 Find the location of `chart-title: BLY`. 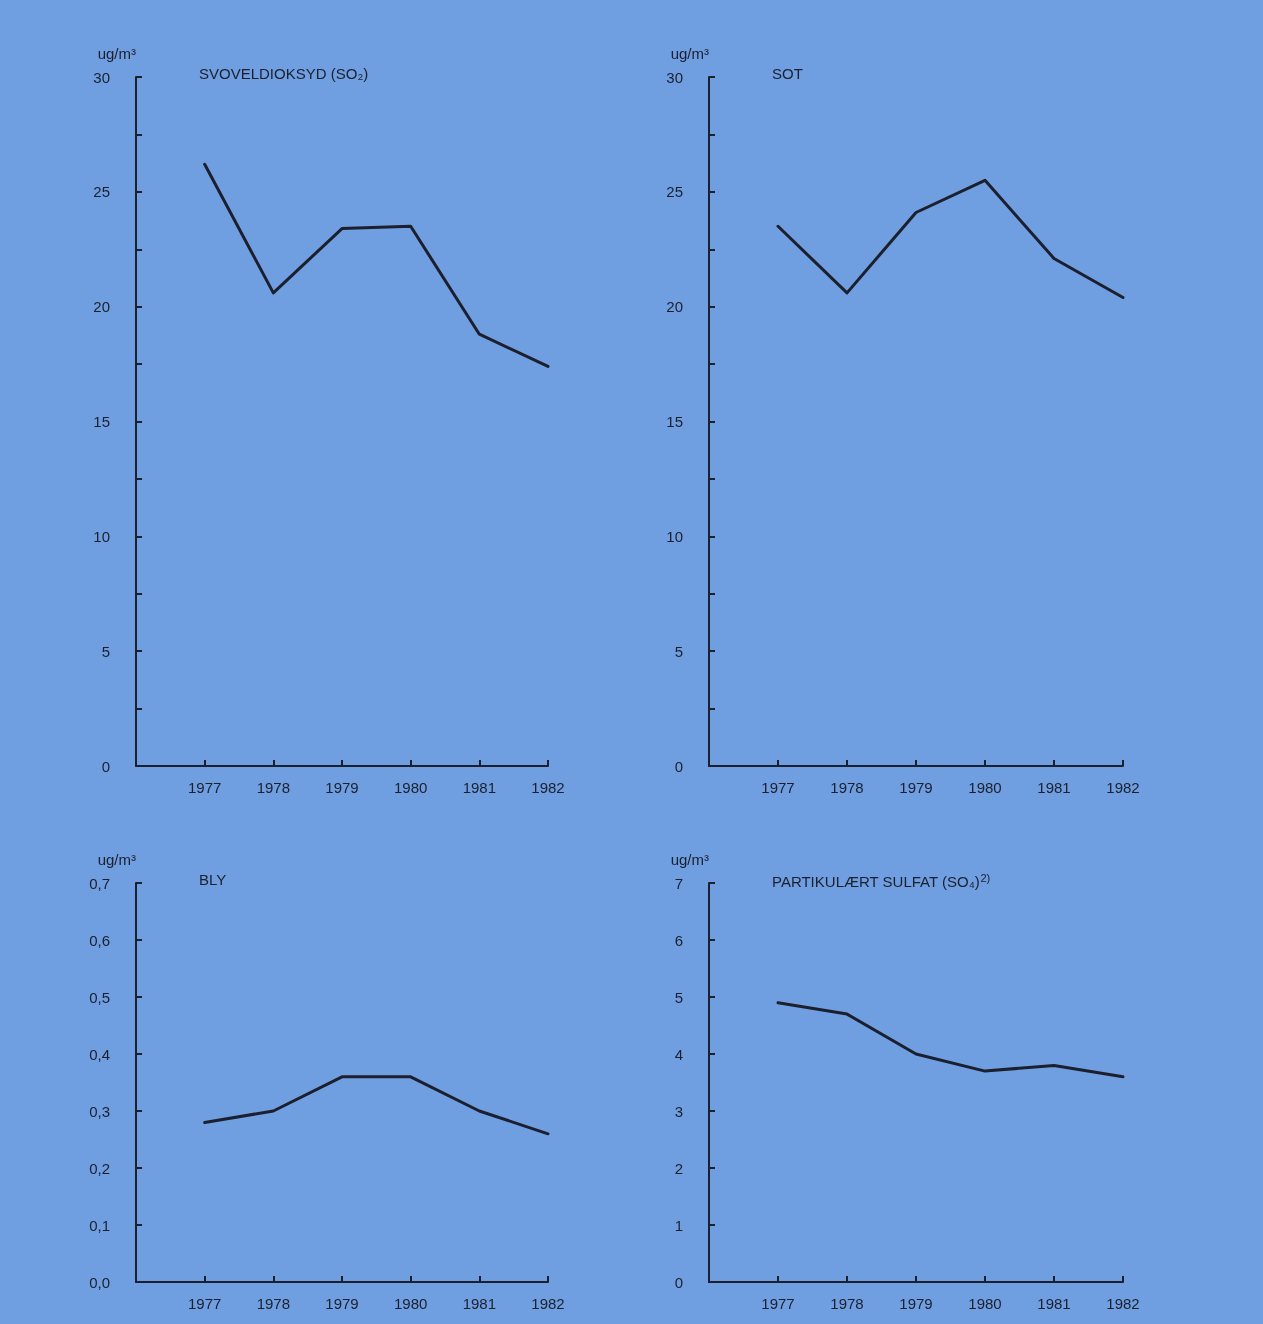

chart-title: BLY is located at coordinates (213, 879).